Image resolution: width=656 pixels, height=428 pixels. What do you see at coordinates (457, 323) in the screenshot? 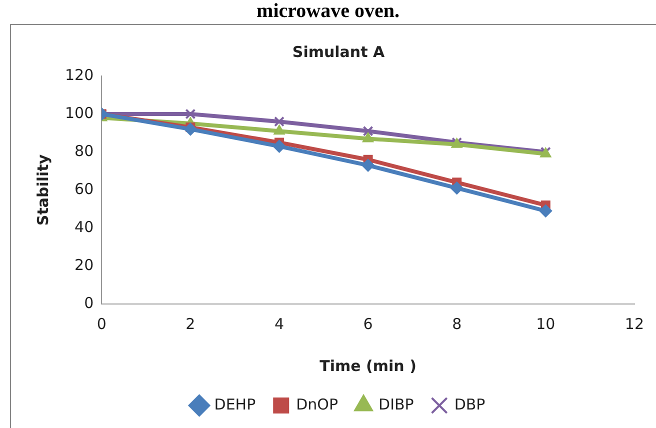
I see `x-tick-label: 8` at bounding box center [457, 323].